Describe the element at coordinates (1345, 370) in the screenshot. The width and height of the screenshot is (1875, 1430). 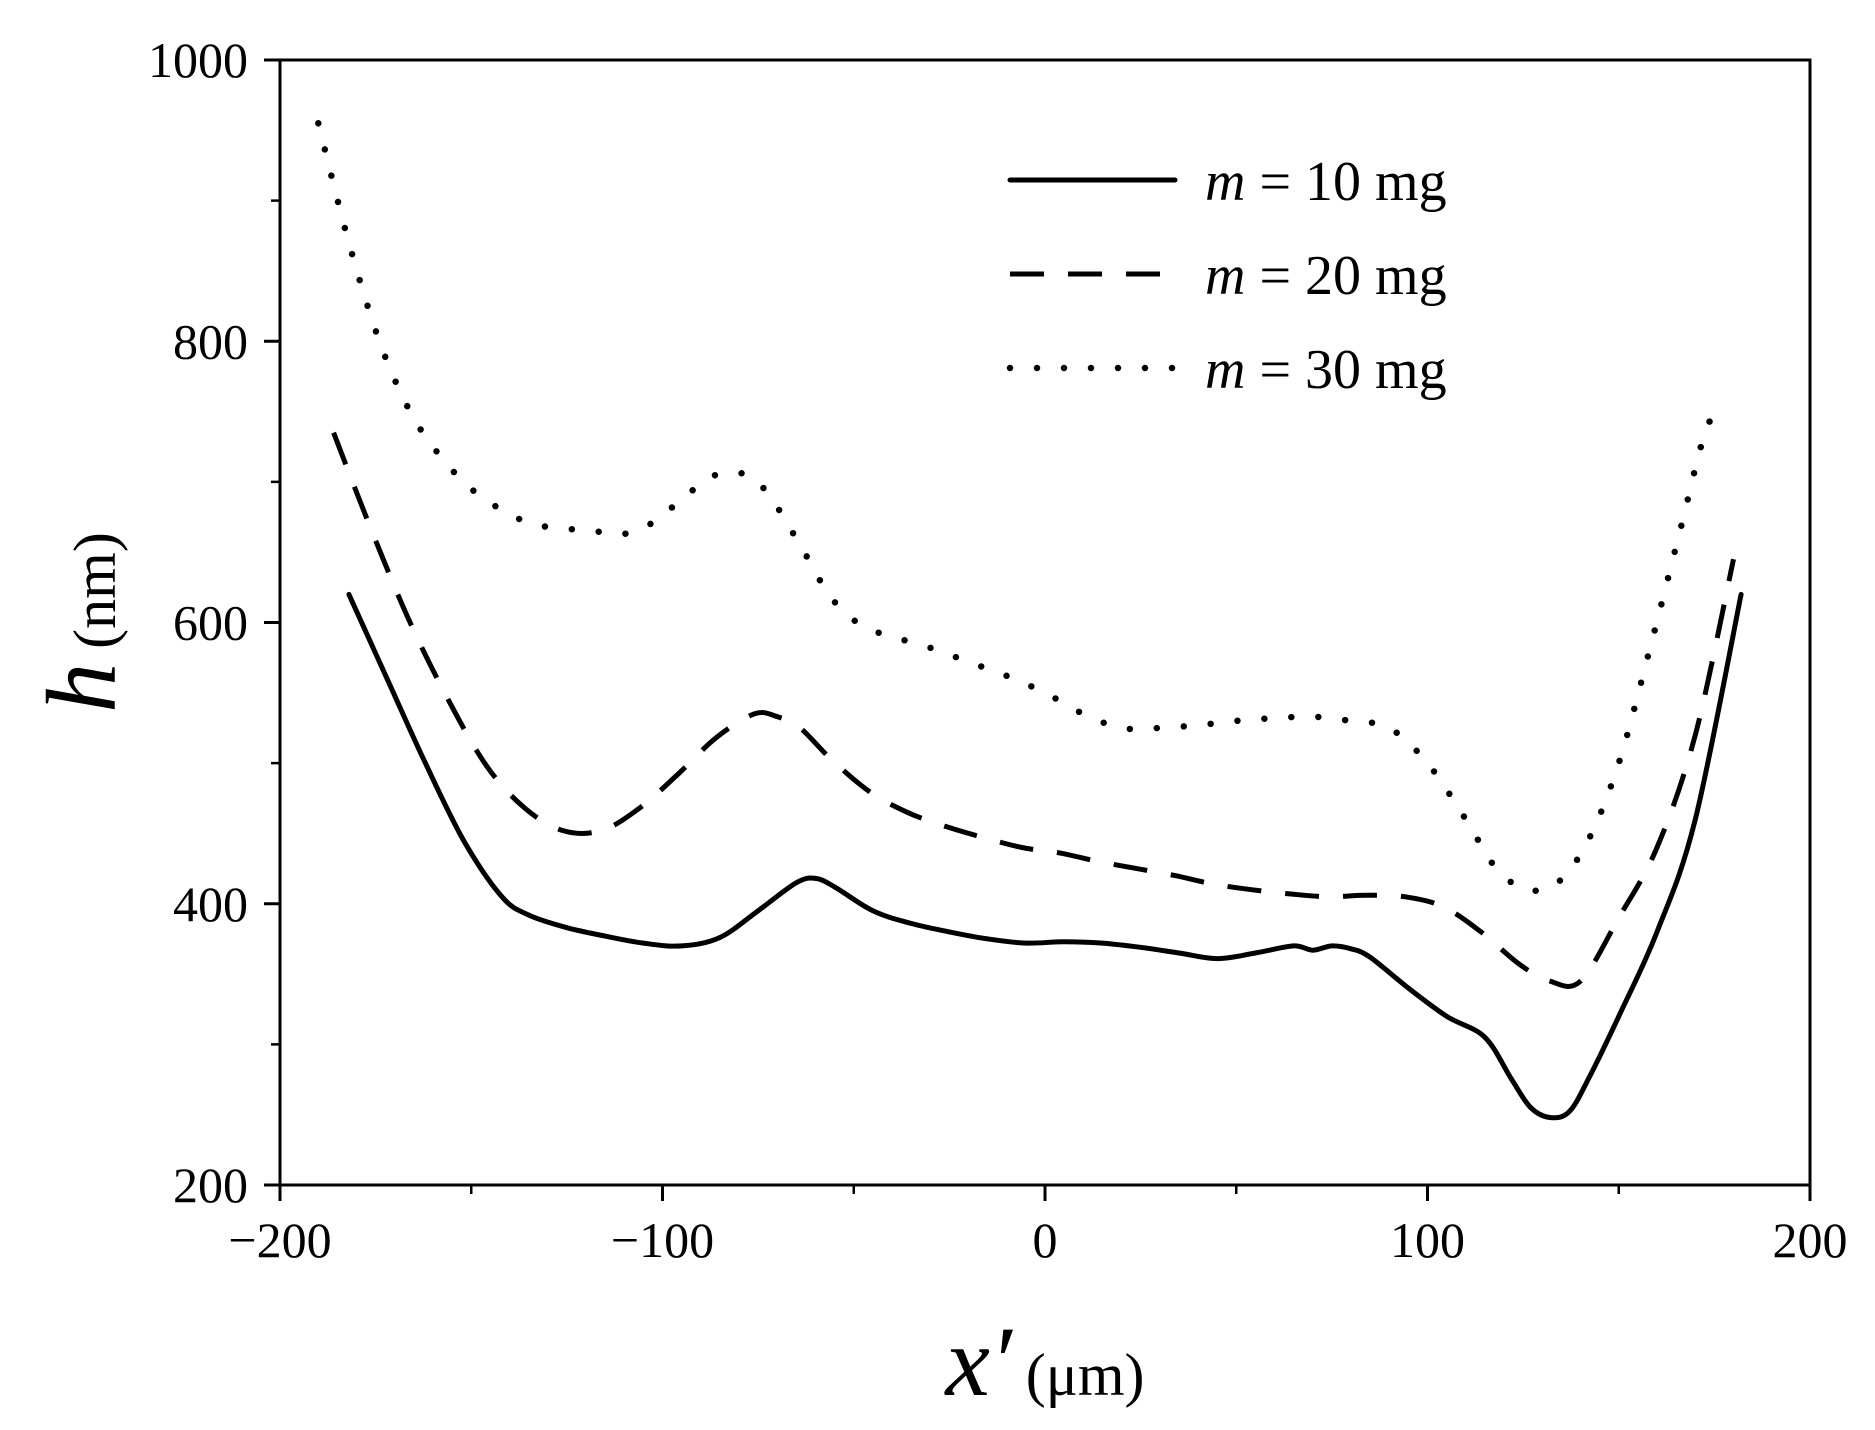
I see `legend-label-text: = 30 mg` at that location.